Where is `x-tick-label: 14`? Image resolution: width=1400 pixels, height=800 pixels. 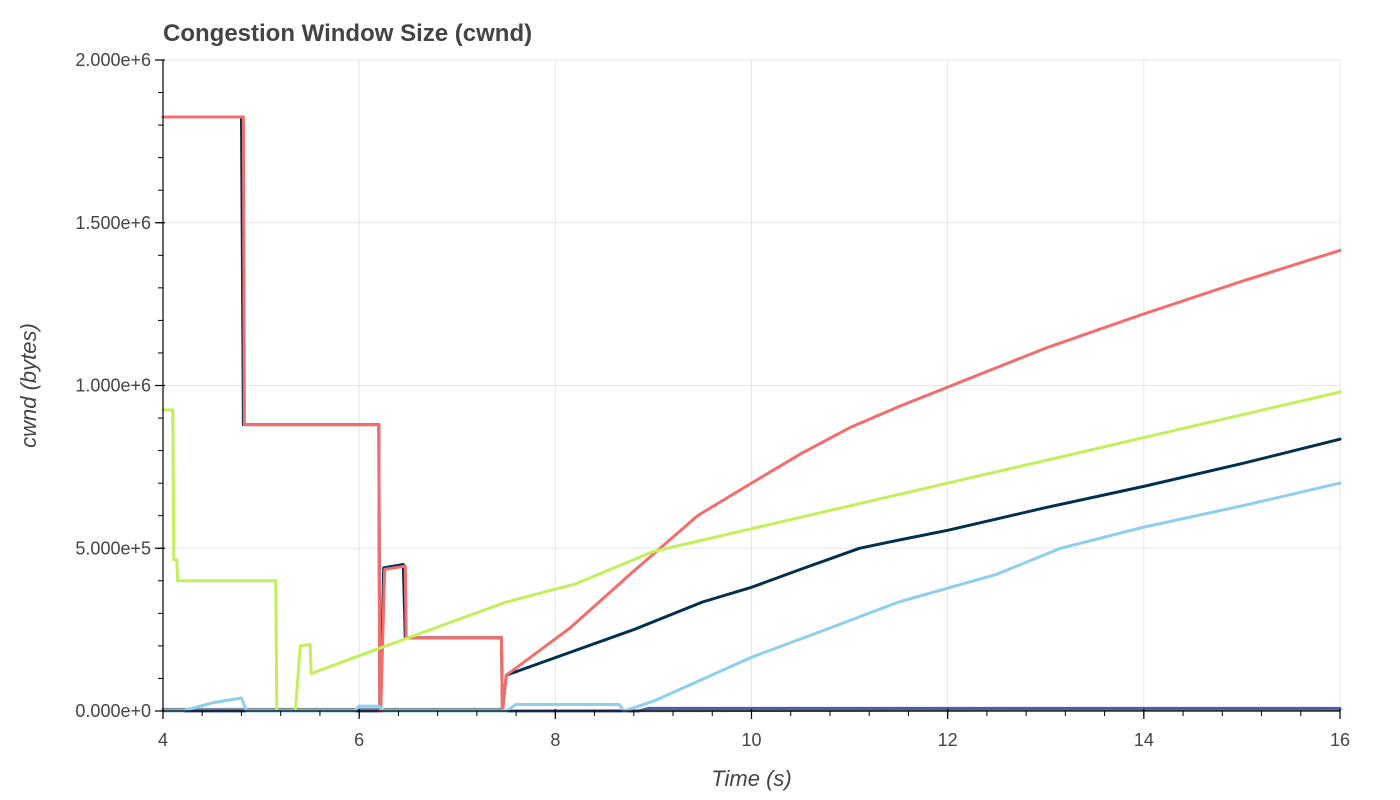 x-tick-label: 14 is located at coordinates (1144, 740).